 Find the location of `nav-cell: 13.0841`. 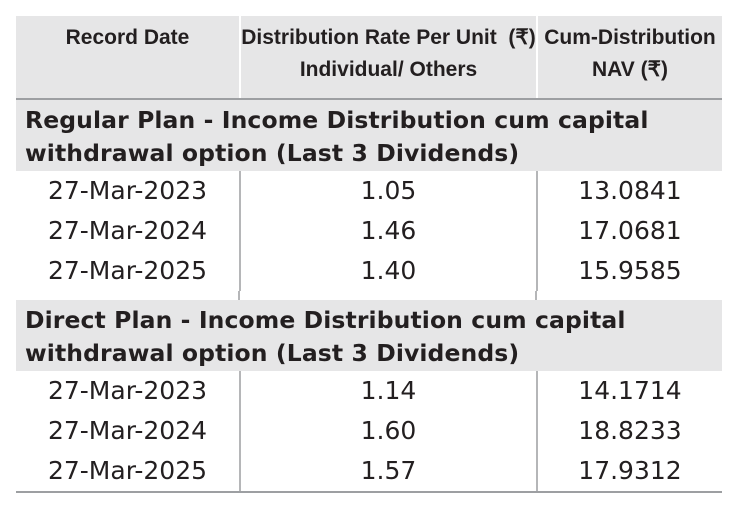

nav-cell: 13.0841 is located at coordinates (629, 191).